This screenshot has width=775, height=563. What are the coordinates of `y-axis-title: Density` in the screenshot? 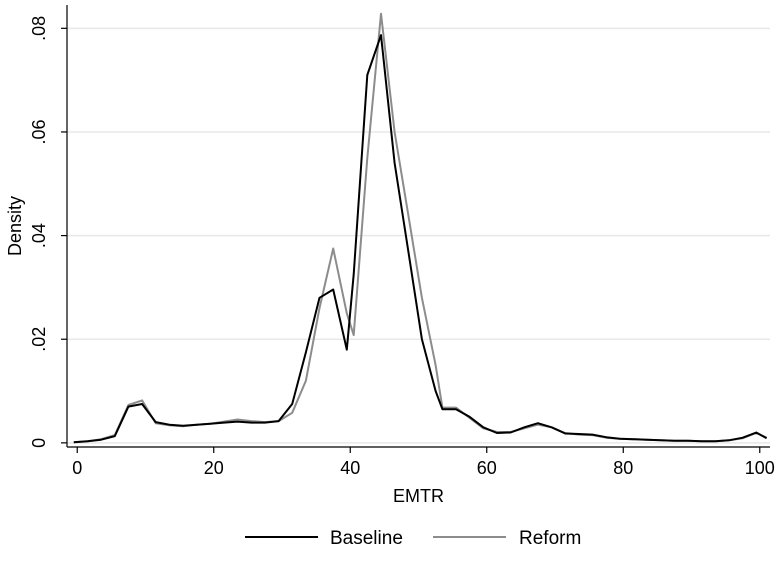 It's located at (15, 226).